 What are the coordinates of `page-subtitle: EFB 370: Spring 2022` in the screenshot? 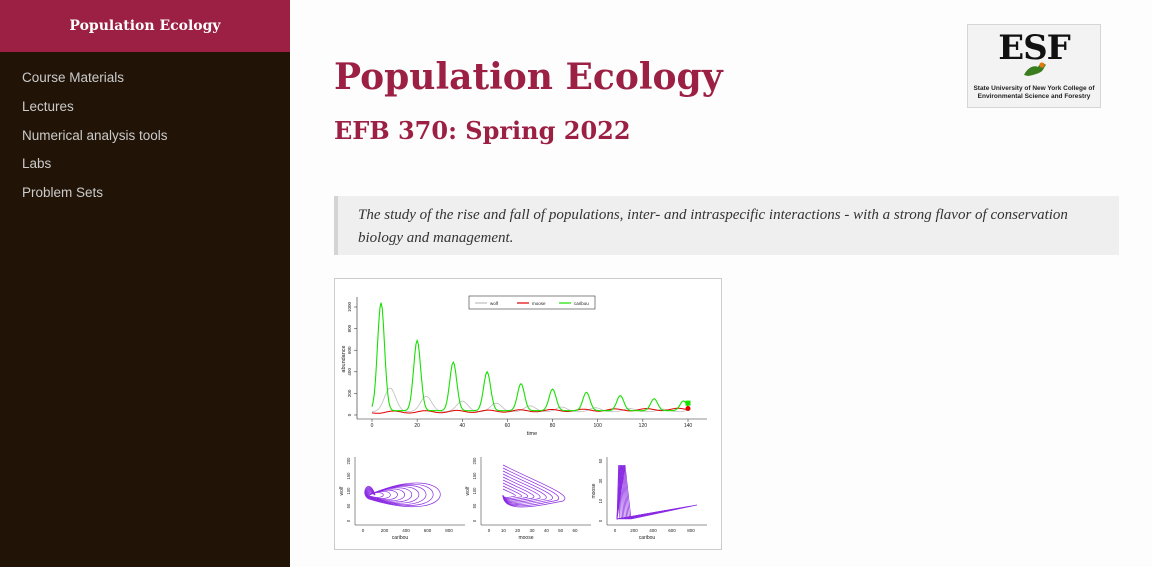 It's located at (482, 130).